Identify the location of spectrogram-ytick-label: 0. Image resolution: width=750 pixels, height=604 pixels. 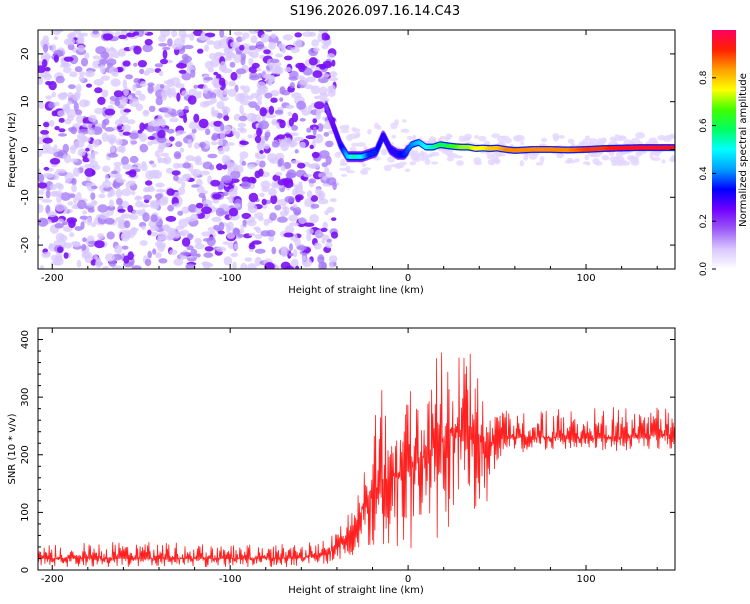
(25, 149).